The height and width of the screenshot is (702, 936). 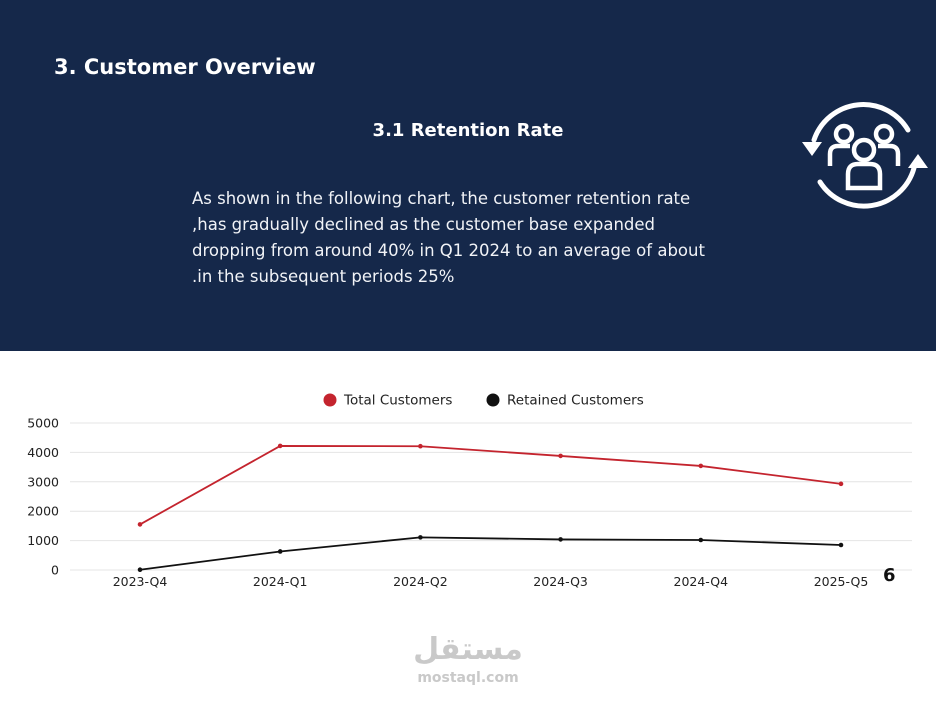 What do you see at coordinates (43, 423) in the screenshot?
I see `y-tick-label: 5000` at bounding box center [43, 423].